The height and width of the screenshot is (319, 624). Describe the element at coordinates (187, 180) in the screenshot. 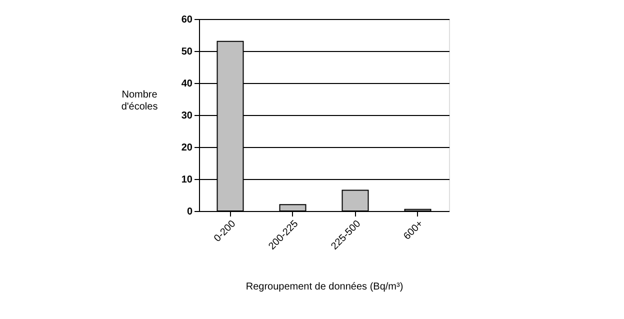

I see `y-tick-label: 10` at that location.